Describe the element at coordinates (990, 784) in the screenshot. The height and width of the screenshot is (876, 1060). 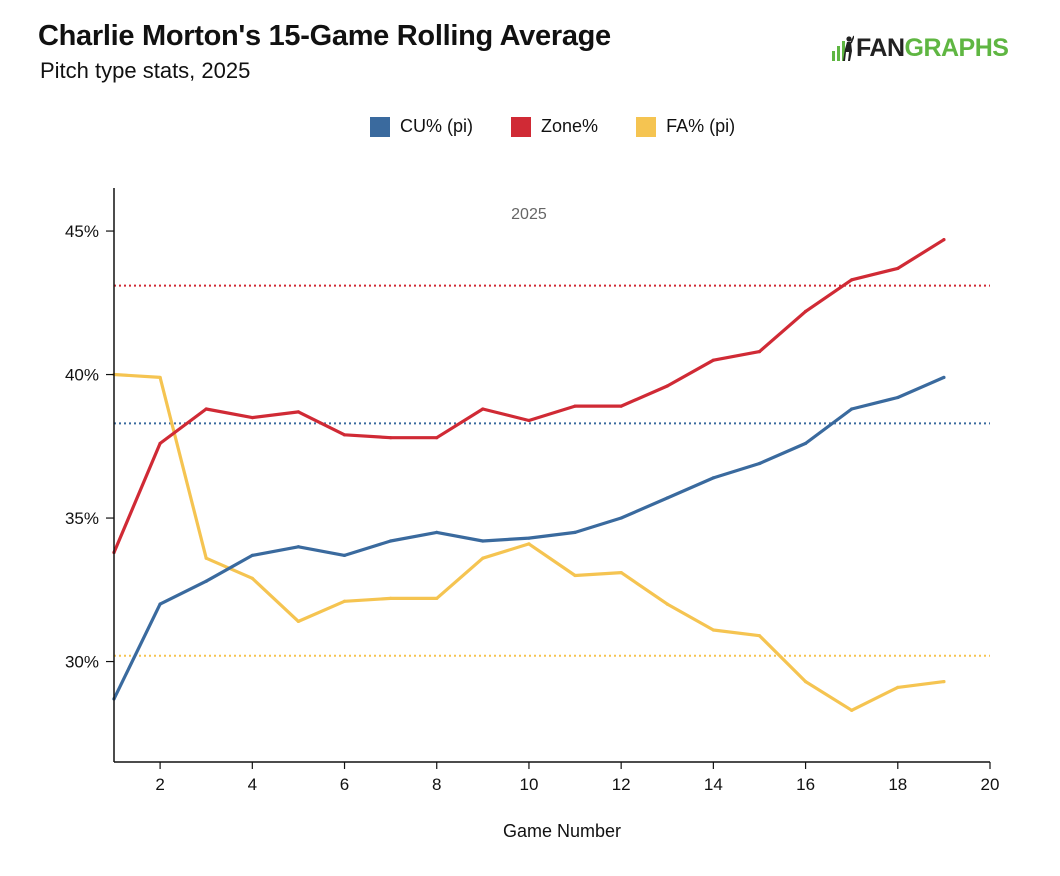
I see `x-tick-label: 20` at that location.